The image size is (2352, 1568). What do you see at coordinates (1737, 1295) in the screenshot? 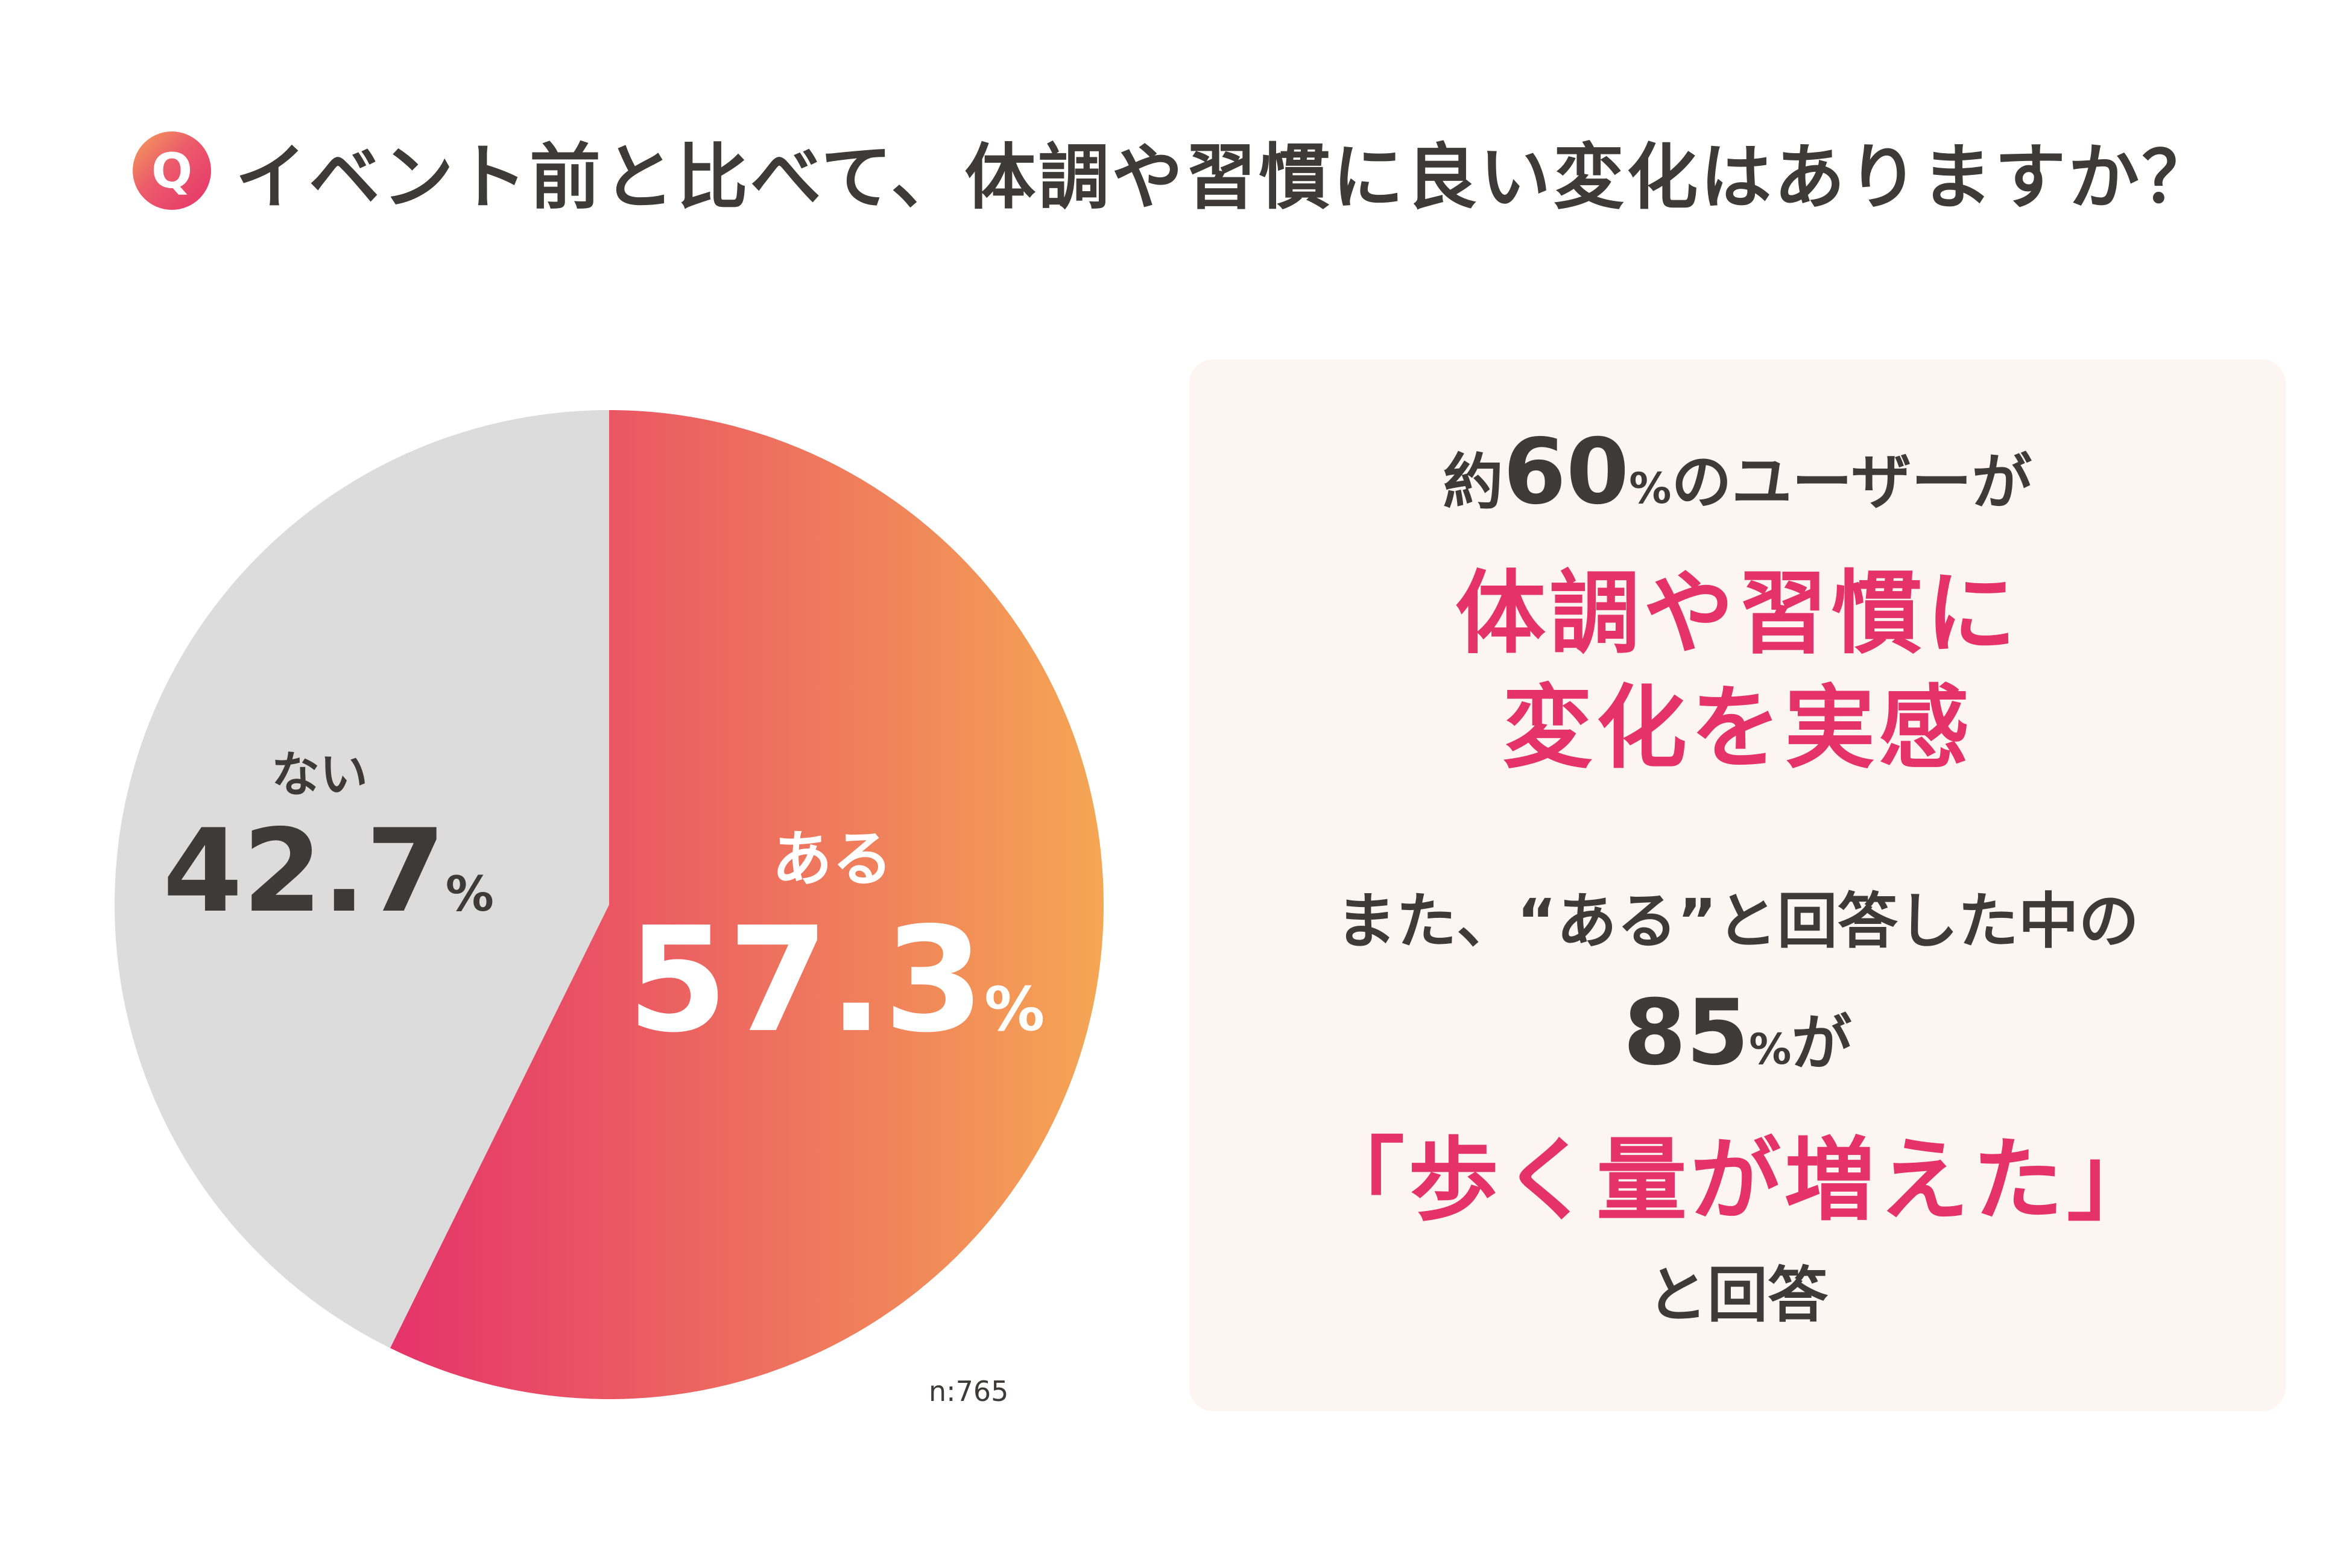
I see `summary-line4: と回答` at bounding box center [1737, 1295].